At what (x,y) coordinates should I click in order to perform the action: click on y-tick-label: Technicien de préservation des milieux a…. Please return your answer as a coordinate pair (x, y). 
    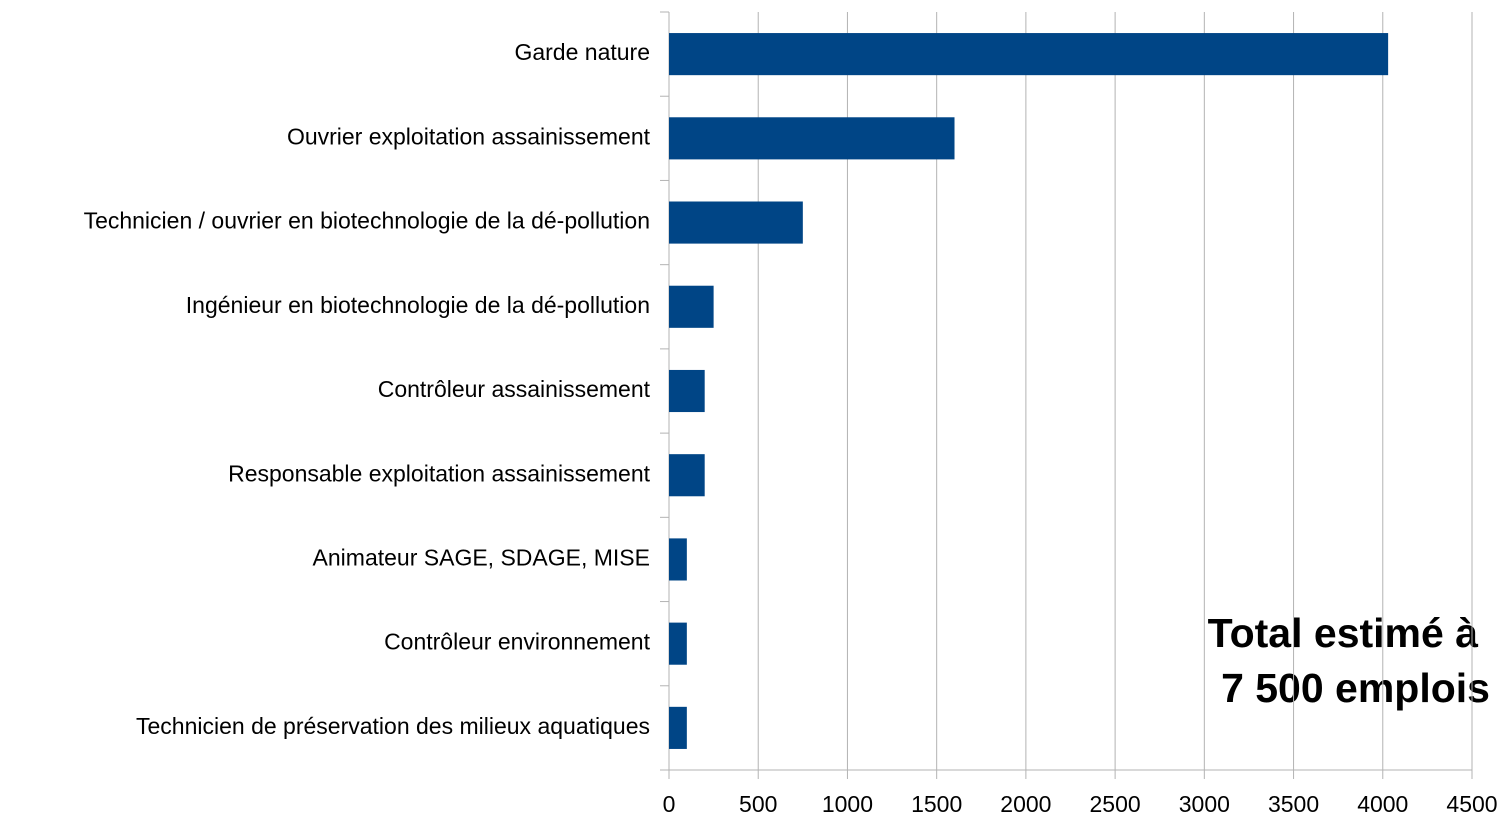
    Looking at the image, I should click on (393, 726).